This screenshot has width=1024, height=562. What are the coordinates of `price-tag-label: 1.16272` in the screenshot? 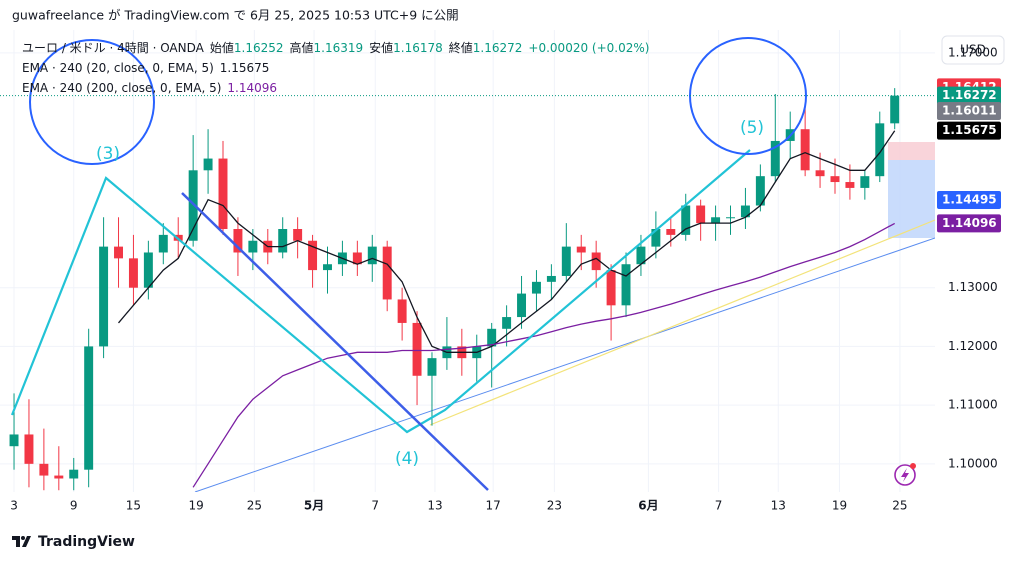 It's located at (969, 95).